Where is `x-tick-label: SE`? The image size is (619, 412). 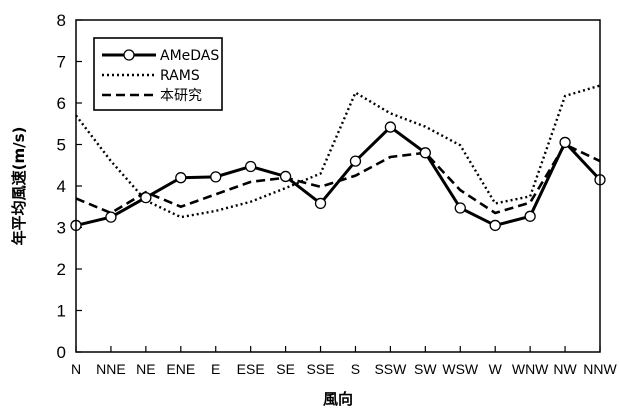
x-tick-label: SE is located at coordinates (285, 369).